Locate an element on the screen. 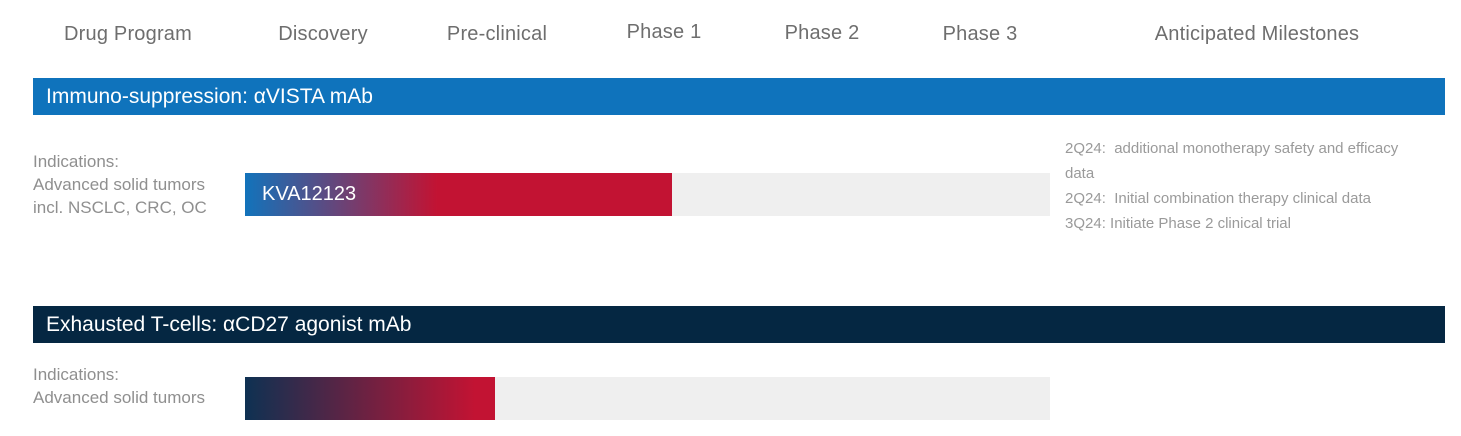 Image resolution: width=1461 pixels, height=436 pixels. column-header-discovery: Discovery is located at coordinates (323, 34).